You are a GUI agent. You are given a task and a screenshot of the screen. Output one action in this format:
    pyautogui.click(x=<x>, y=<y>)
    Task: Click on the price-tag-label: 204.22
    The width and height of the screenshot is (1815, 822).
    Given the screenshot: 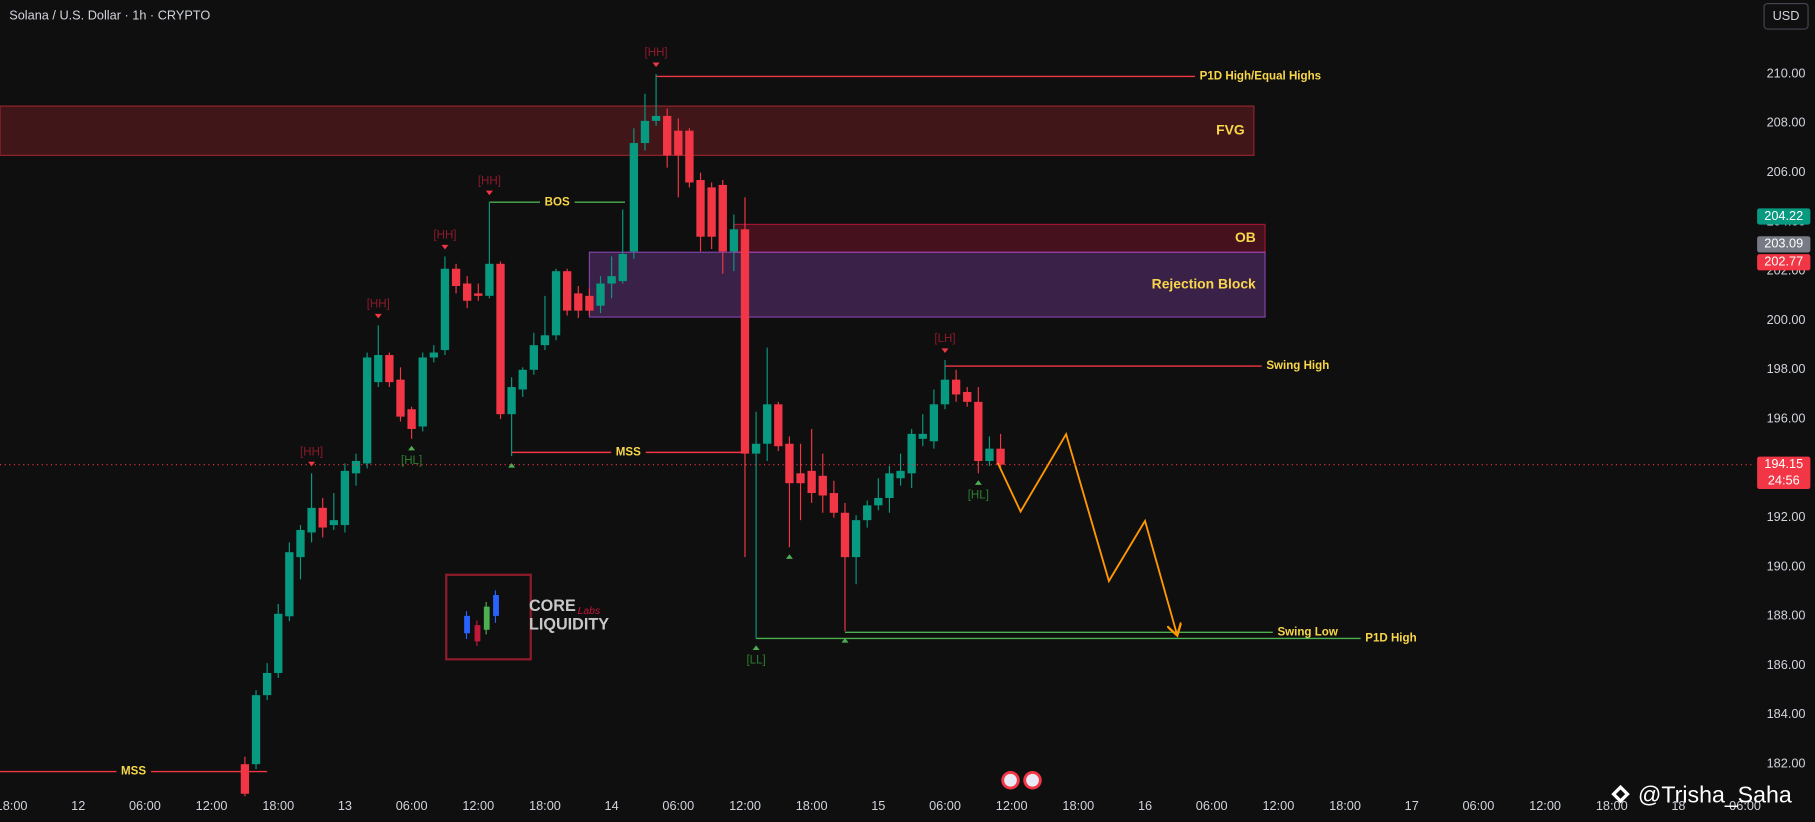 What is the action you would take?
    pyautogui.click(x=1783, y=215)
    